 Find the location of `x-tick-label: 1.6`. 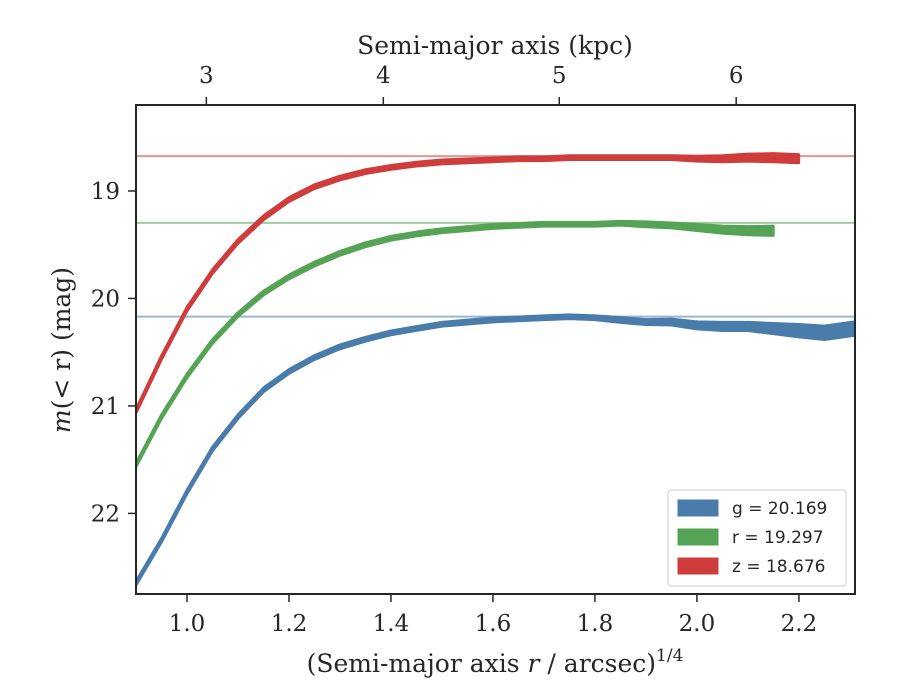

x-tick-label: 1.6 is located at coordinates (493, 624).